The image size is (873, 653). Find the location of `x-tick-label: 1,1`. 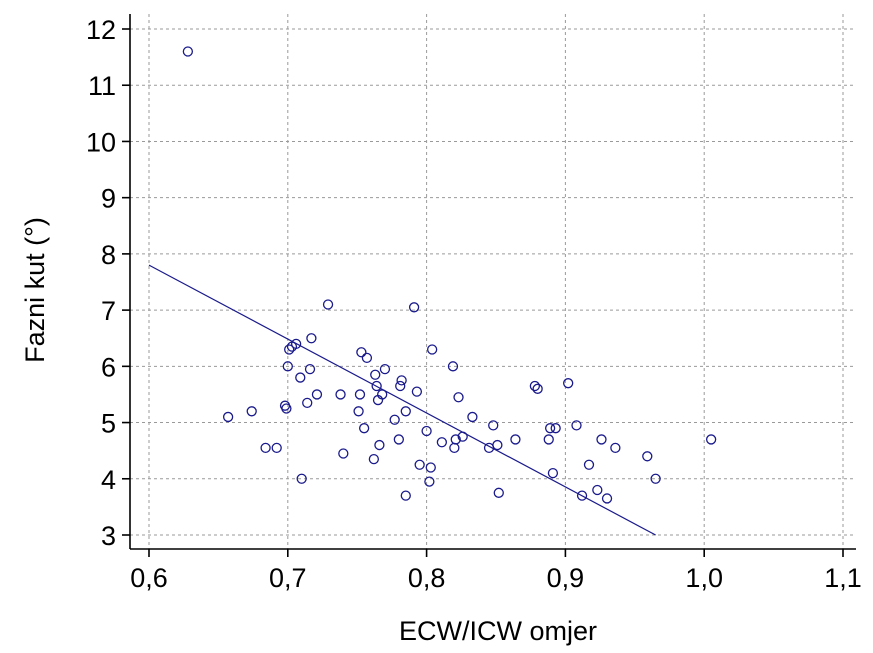

x-tick-label: 1,1 is located at coordinates (843, 578).